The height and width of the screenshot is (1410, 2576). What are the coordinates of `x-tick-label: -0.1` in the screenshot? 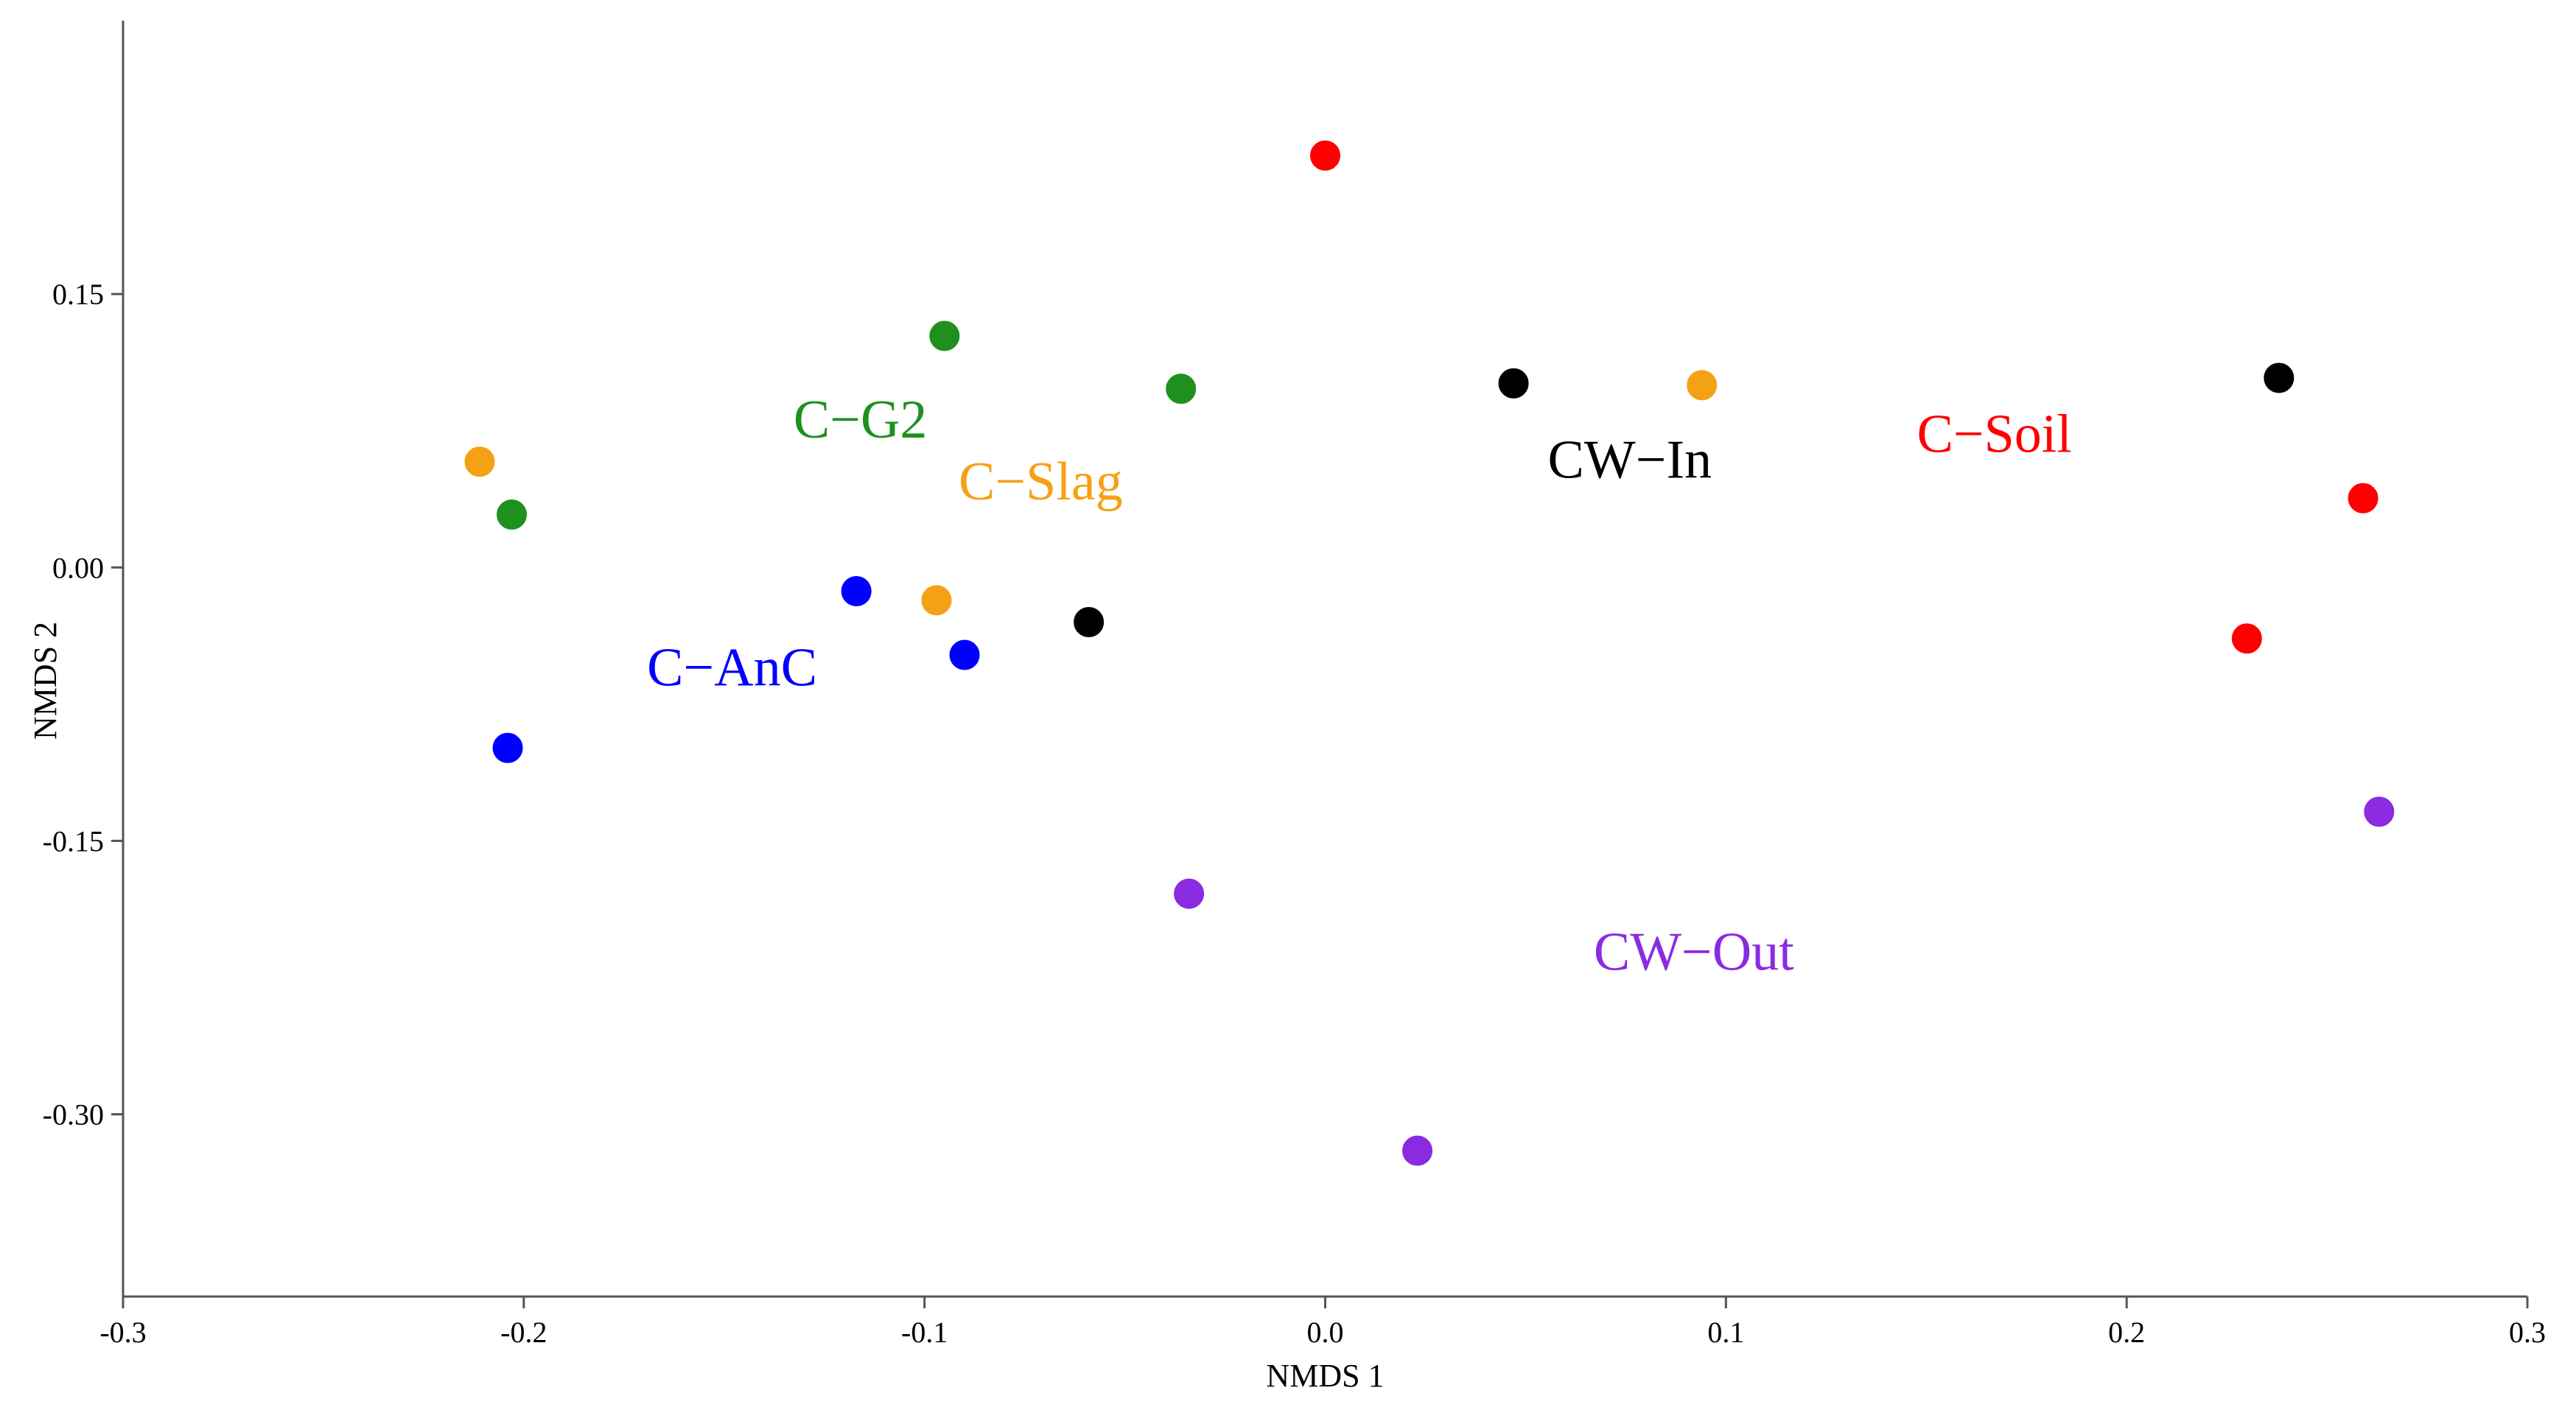 It's located at (924, 1332).